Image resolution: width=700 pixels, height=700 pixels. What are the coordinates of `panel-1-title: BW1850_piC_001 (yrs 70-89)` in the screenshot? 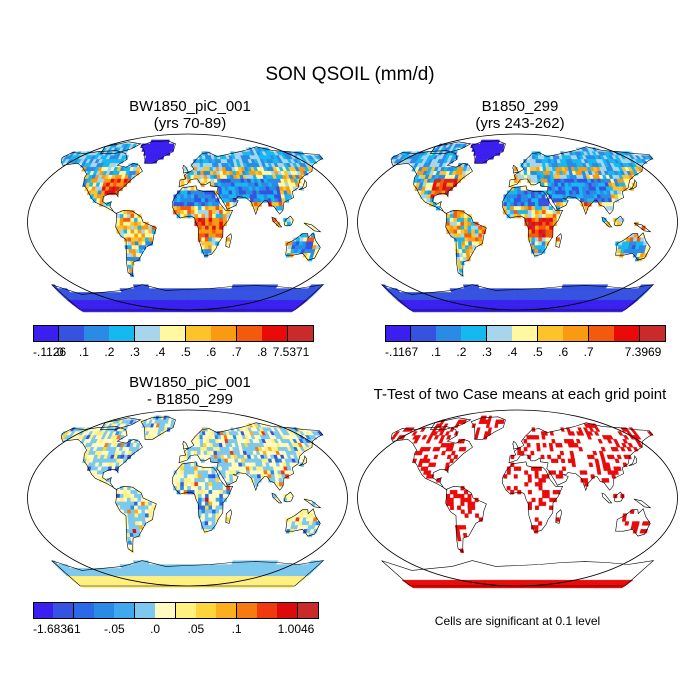 It's located at (190, 115).